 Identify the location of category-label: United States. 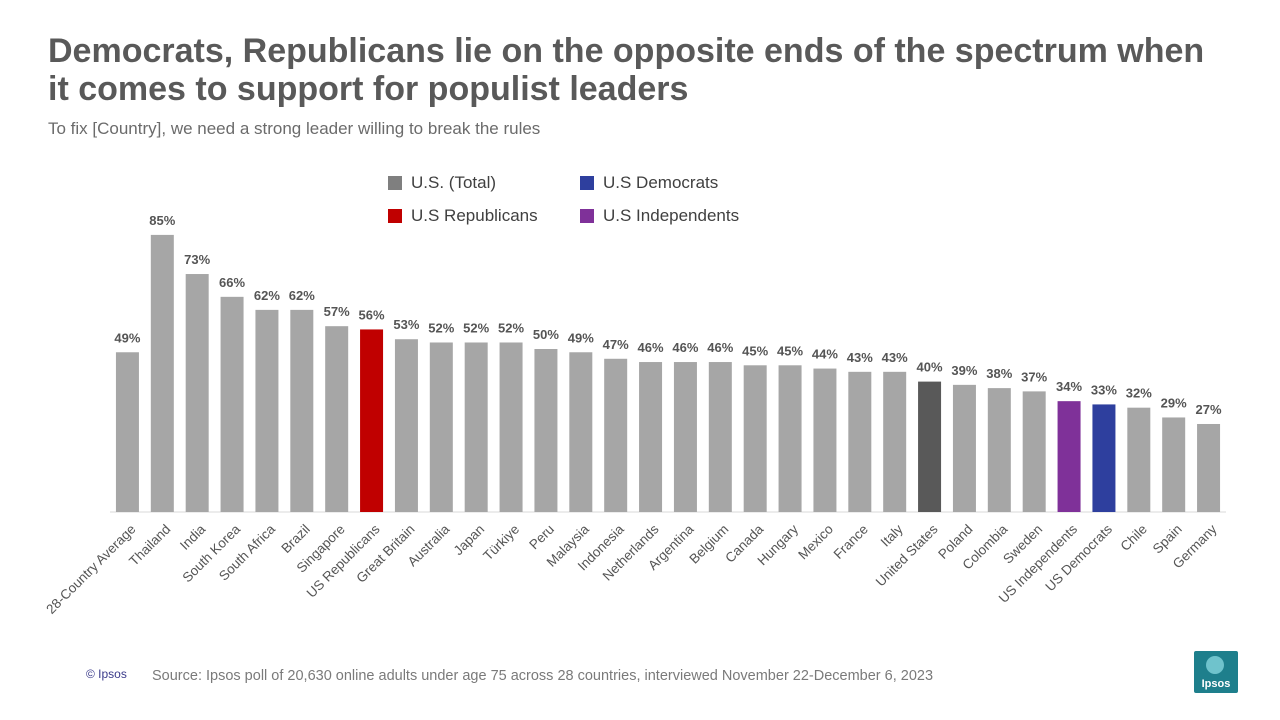
(907, 555).